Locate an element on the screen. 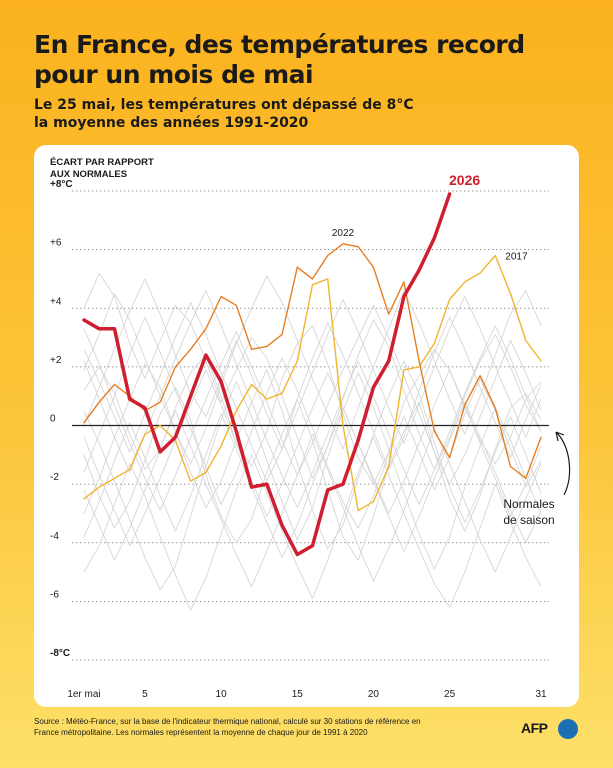 The image size is (613, 768). y-tick-label: +6 is located at coordinates (56, 243).